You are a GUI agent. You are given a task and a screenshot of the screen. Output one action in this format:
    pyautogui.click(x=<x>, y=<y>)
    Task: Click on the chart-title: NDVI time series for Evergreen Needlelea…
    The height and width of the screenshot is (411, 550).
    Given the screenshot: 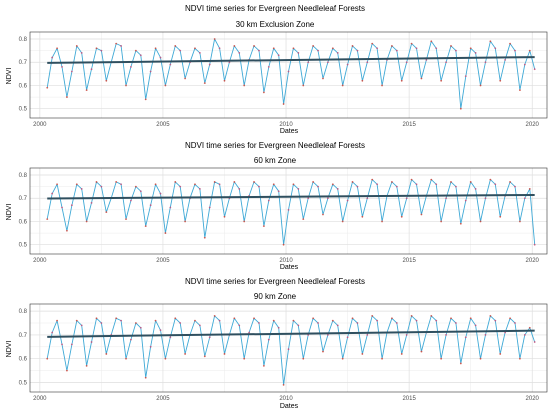 What is the action you would take?
    pyautogui.click(x=275, y=8)
    